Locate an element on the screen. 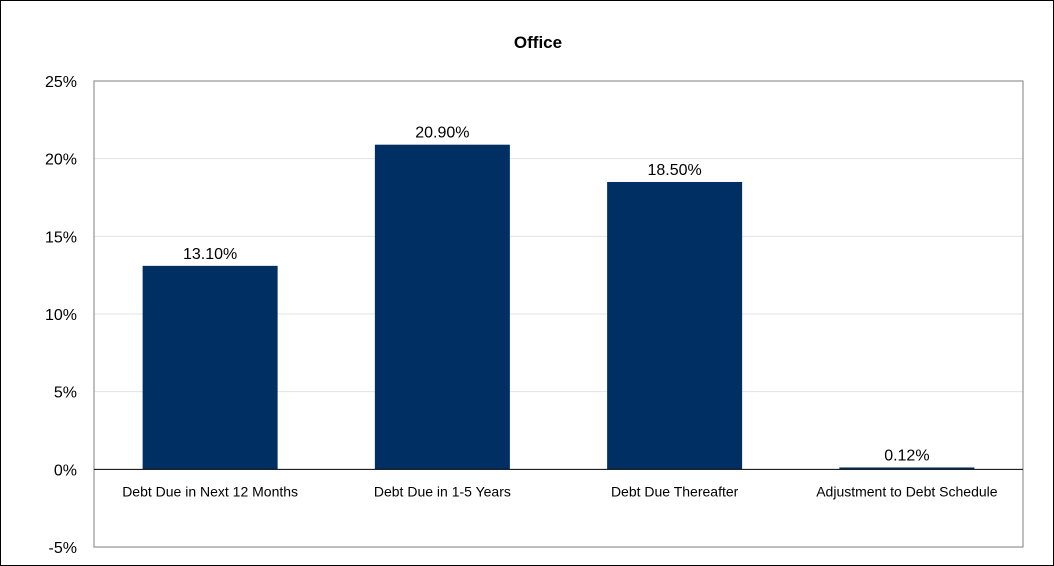  y-tick-label: 25% is located at coordinates (61, 82).